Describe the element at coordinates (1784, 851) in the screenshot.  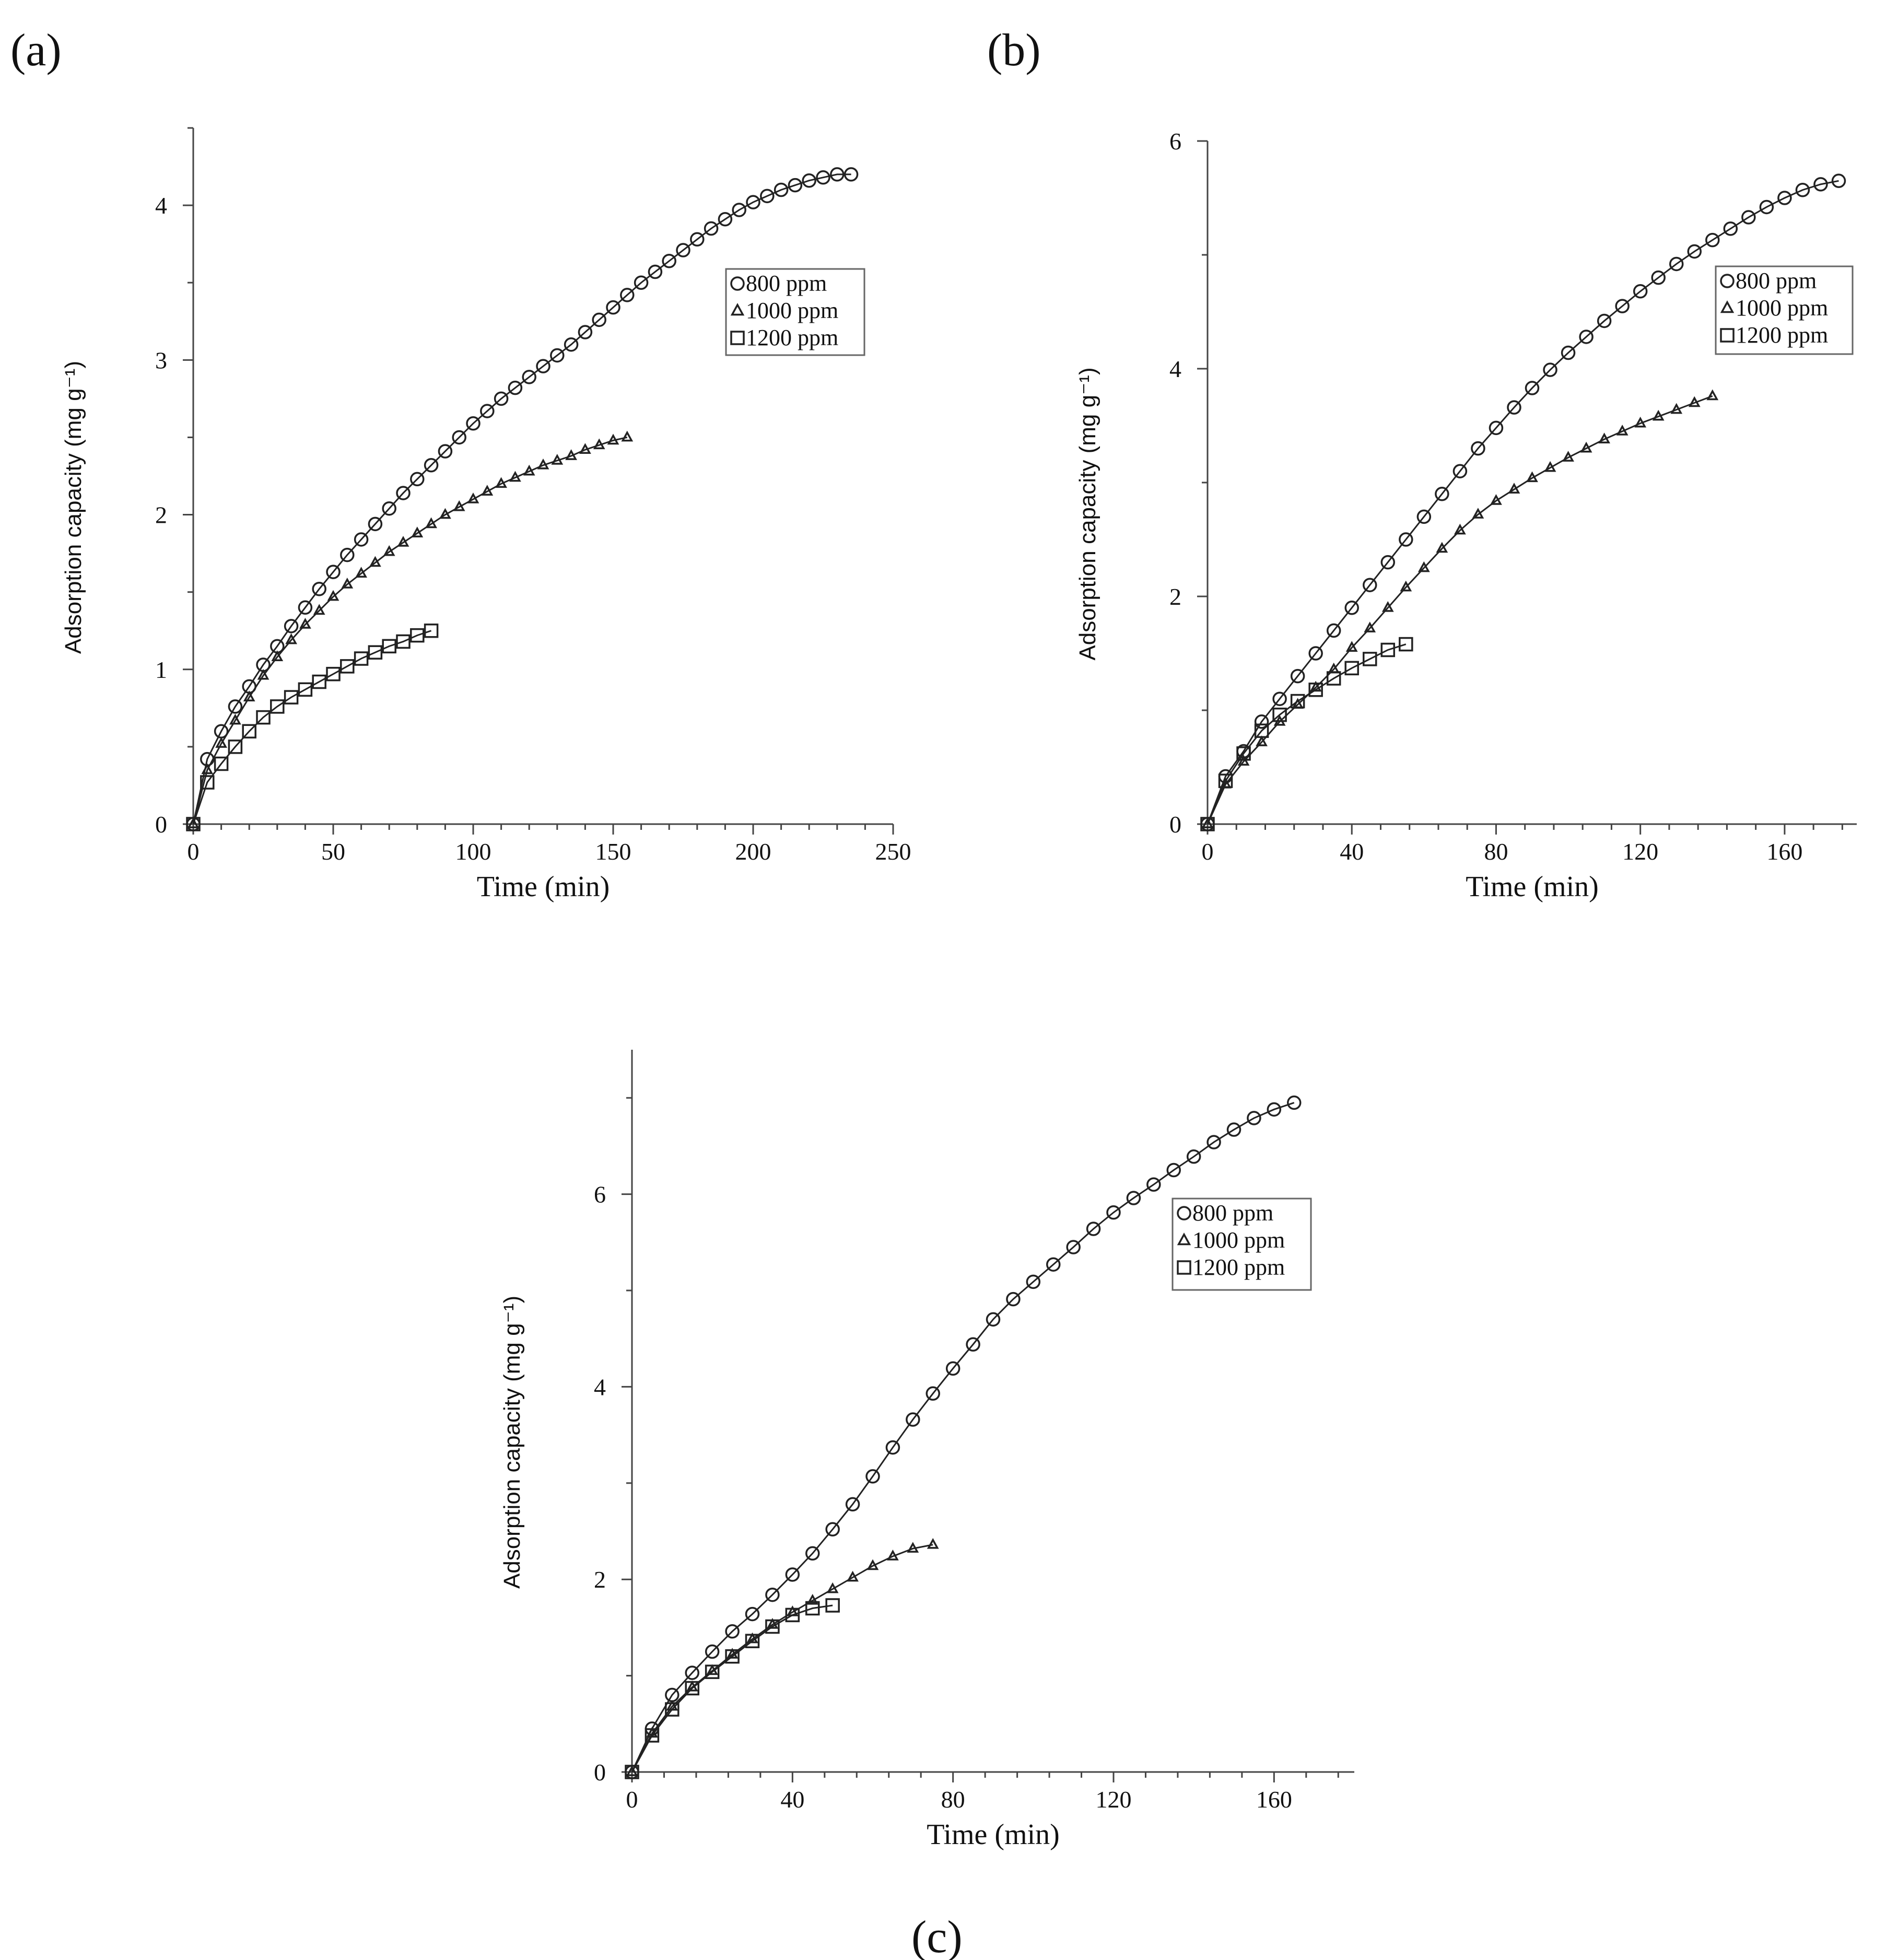
I see `x-tick-label: 160` at that location.